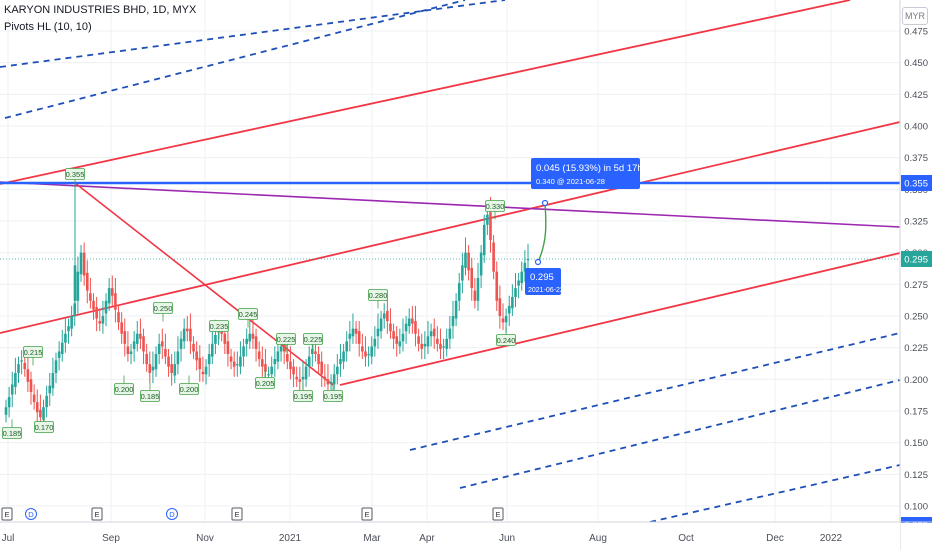 This screenshot has width=932, height=550. Describe the element at coordinates (450, 204) in the screenshot. I see `purple-trendline` at that location.